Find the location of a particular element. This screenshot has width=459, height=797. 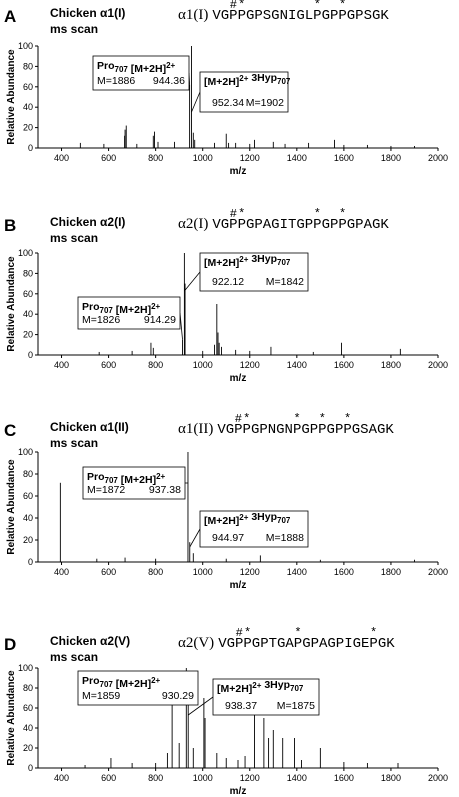

annotation-mass: M=1888 is located at coordinates (285, 538).